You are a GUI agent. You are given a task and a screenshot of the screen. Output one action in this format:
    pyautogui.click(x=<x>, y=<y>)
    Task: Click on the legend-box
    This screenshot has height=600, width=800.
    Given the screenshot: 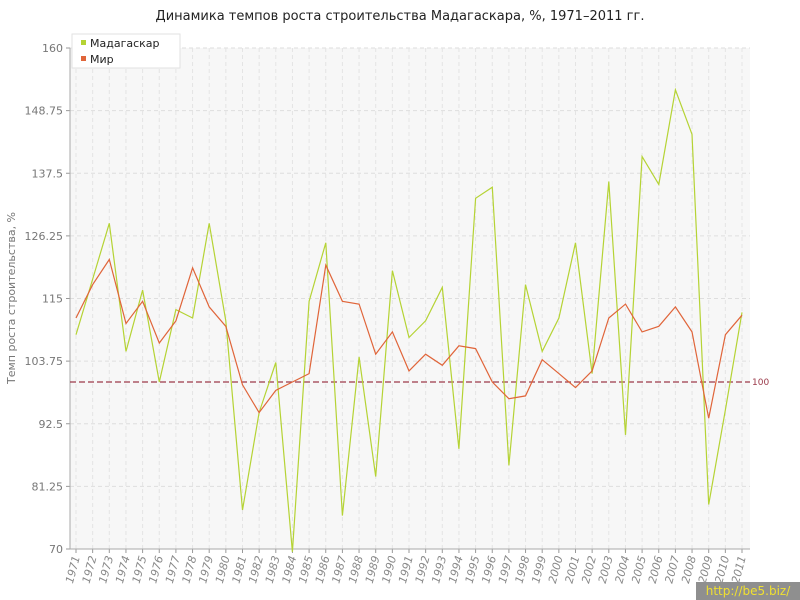 What is the action you would take?
    pyautogui.click(x=126, y=51)
    